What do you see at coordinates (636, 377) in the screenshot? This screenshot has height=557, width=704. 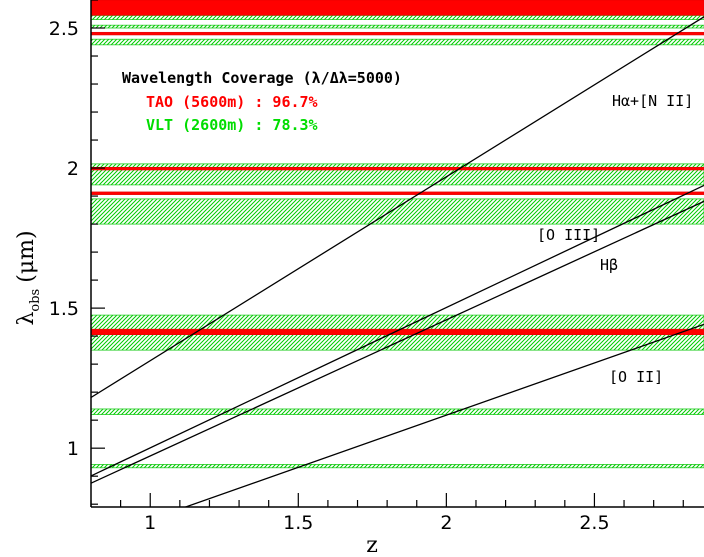 I see `series-label-oii: [O II]` at bounding box center [636, 377].